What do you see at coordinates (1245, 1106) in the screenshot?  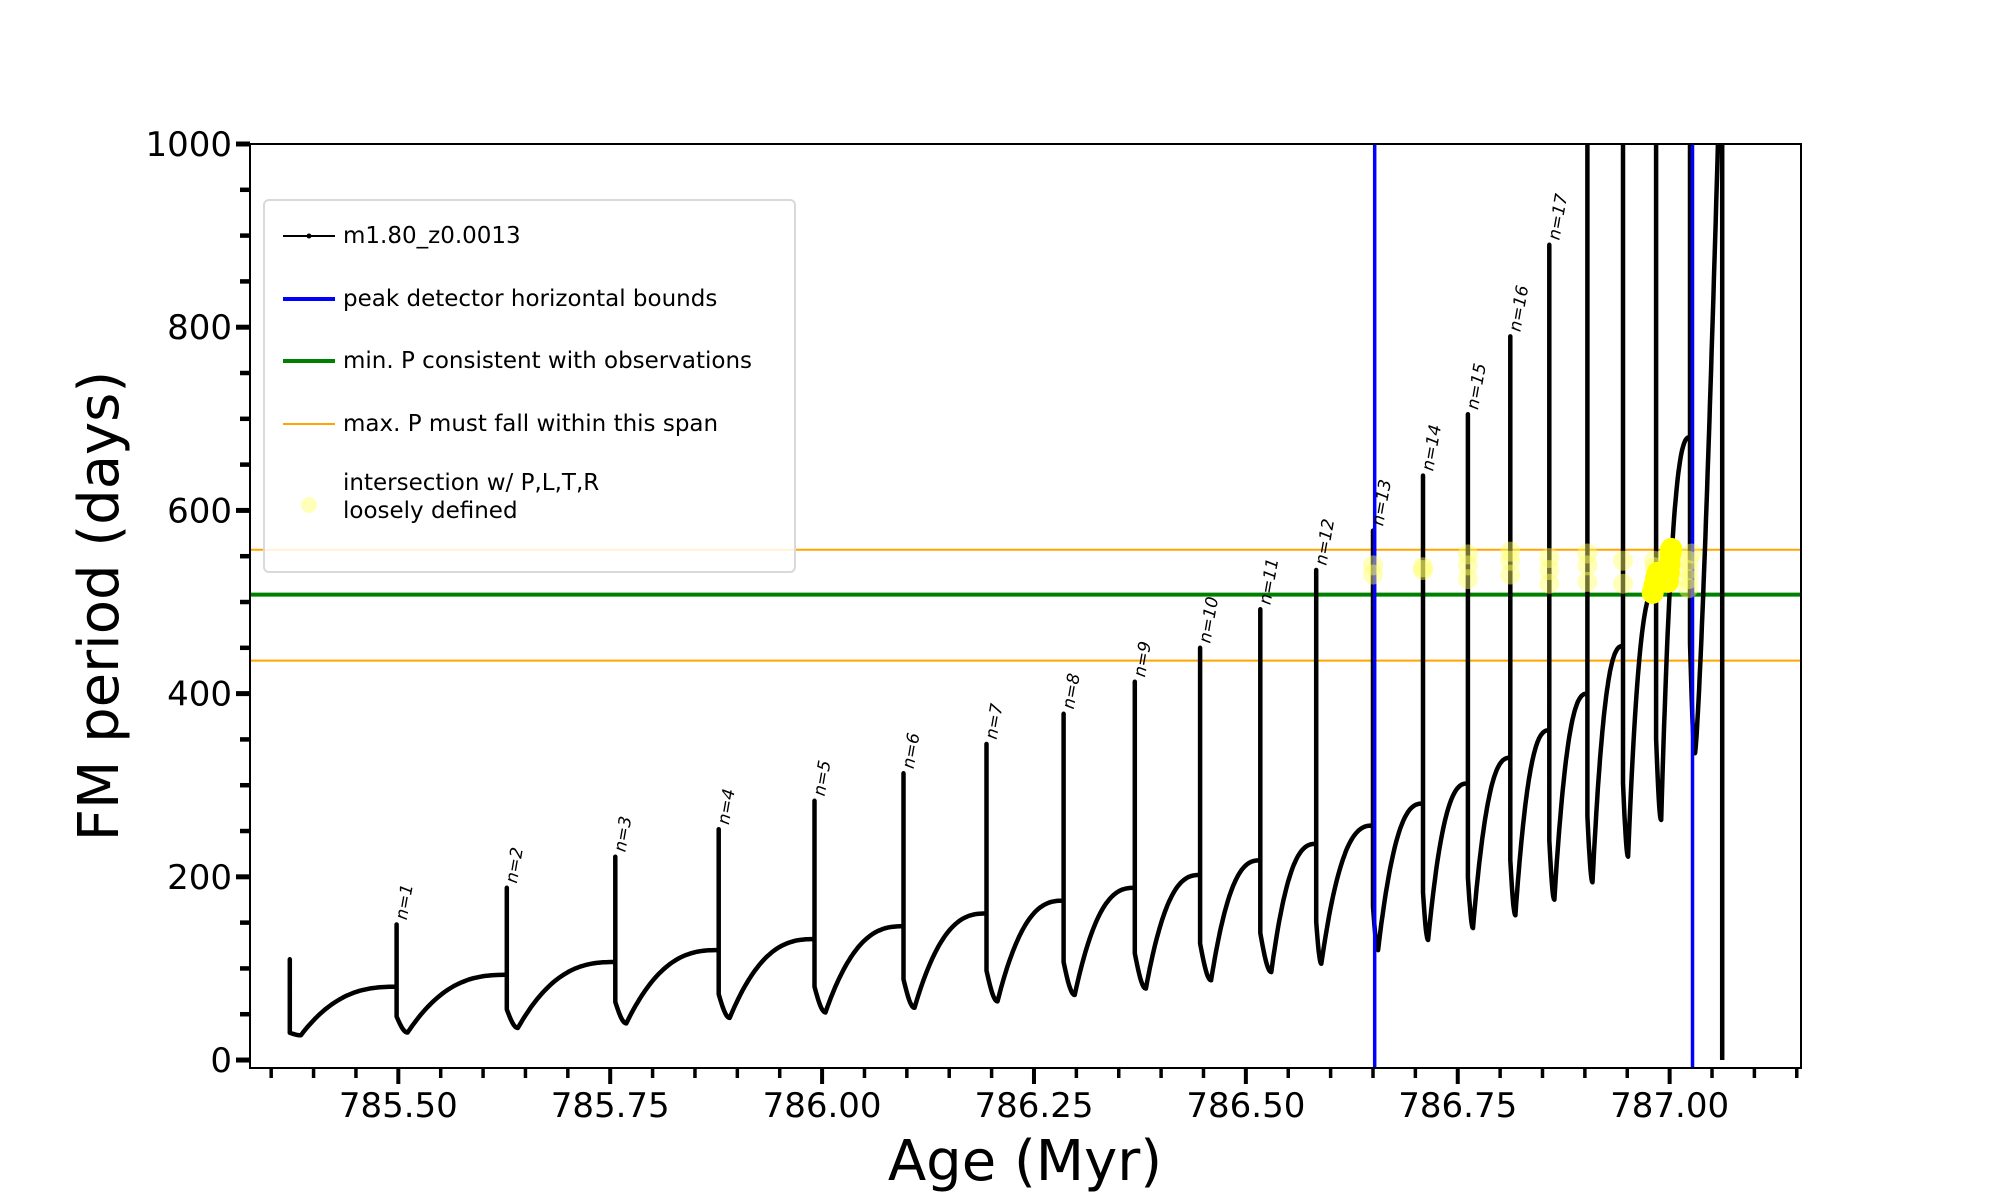 I see `x-tick-label: 786.50` at bounding box center [1245, 1106].